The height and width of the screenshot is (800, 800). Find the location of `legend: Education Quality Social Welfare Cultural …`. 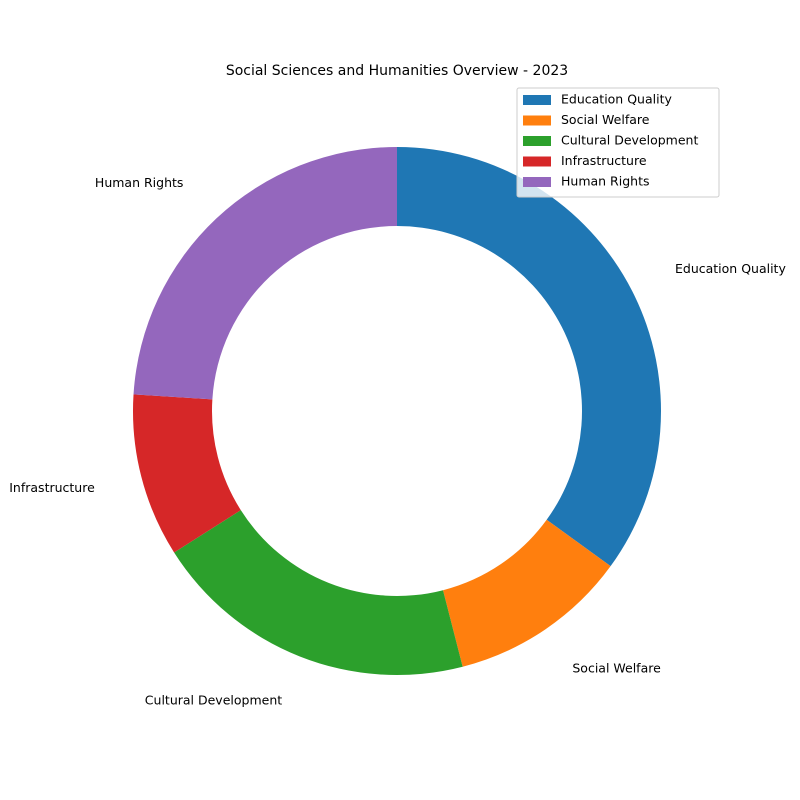

legend: Education Quality Social Welfare Cultural … is located at coordinates (618, 142).